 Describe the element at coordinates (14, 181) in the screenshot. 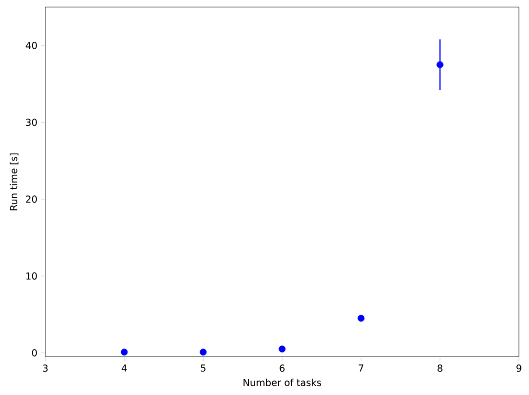

I see `y-axis-title: Run time [s]` at that location.